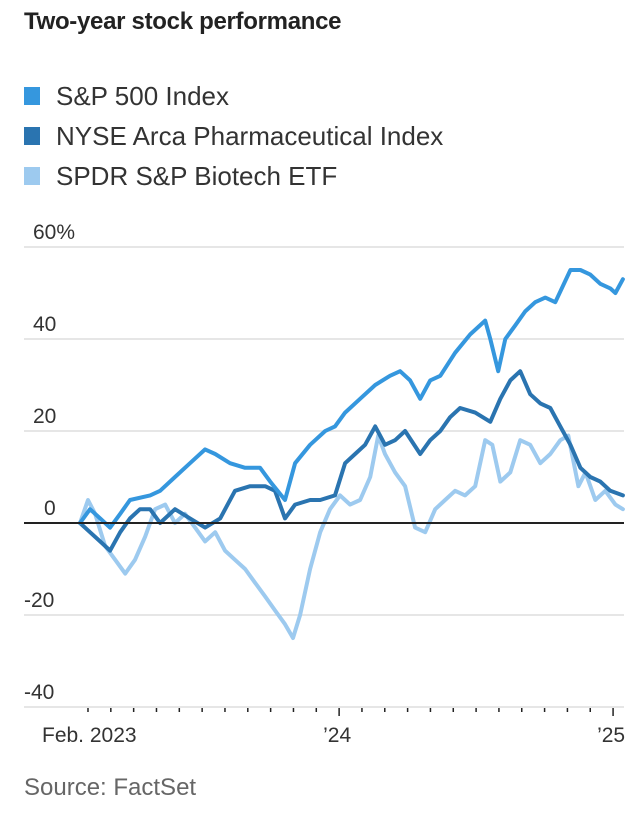 Image resolution: width=640 pixels, height=817 pixels. I want to click on y-tick-label--20: -20, so click(39, 600).